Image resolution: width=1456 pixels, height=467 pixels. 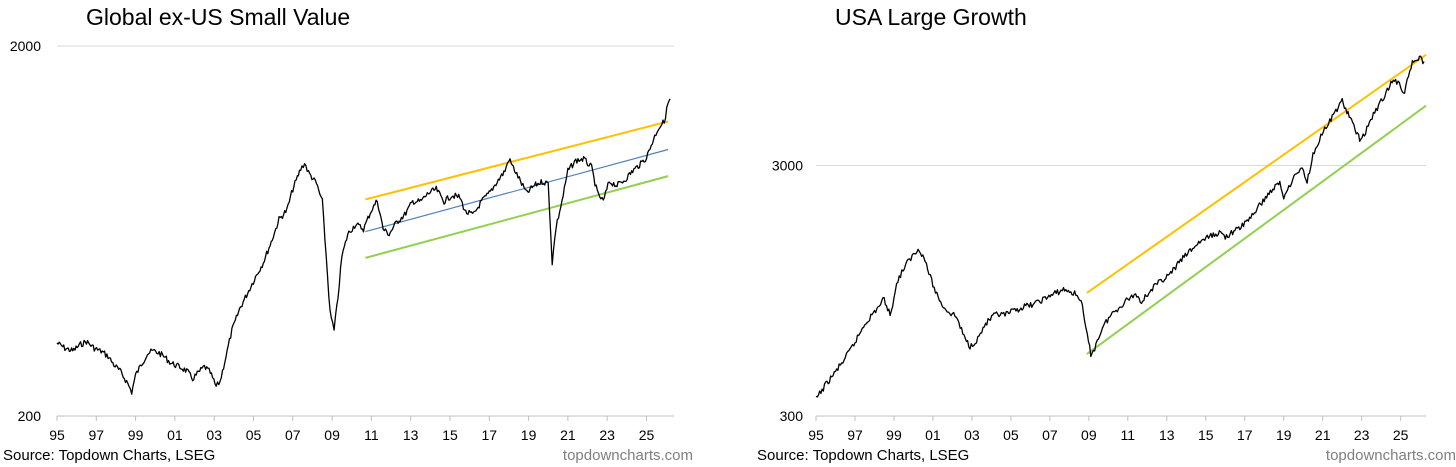 What do you see at coordinates (792, 416) in the screenshot?
I see `y-tick-label: 300` at bounding box center [792, 416].